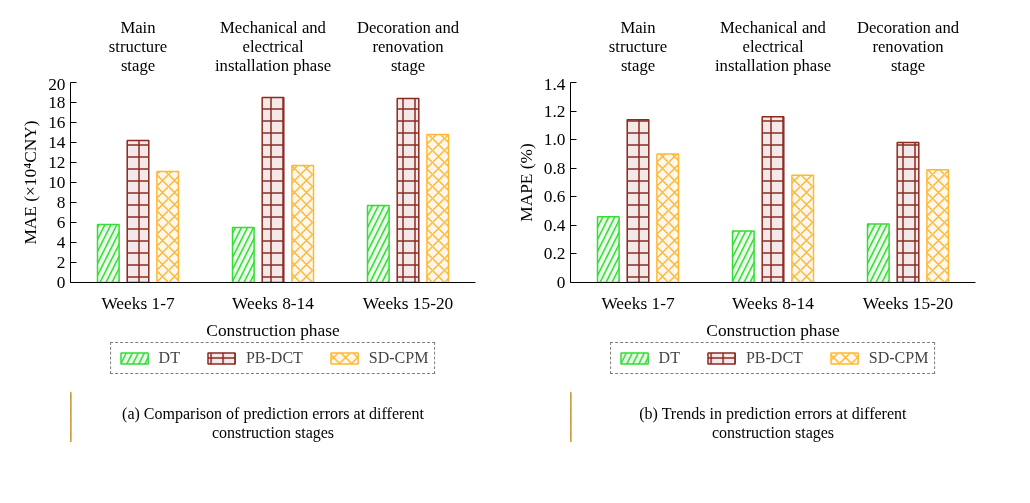 This screenshot has height=503, width=1030. Describe the element at coordinates (61, 242) in the screenshot. I see `y-tick-label: 4` at that location.